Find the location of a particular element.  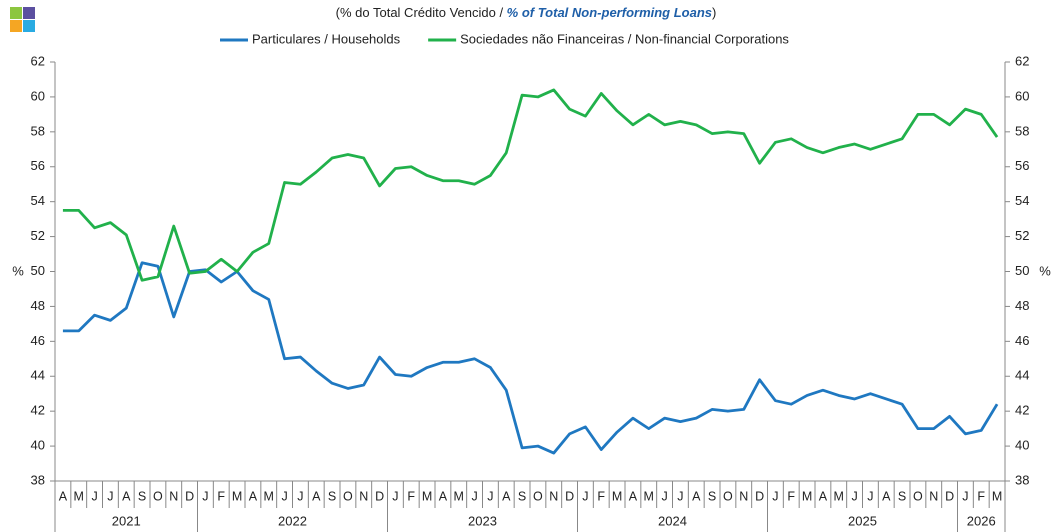

y2-tick-label: 62 is located at coordinates (1022, 60).